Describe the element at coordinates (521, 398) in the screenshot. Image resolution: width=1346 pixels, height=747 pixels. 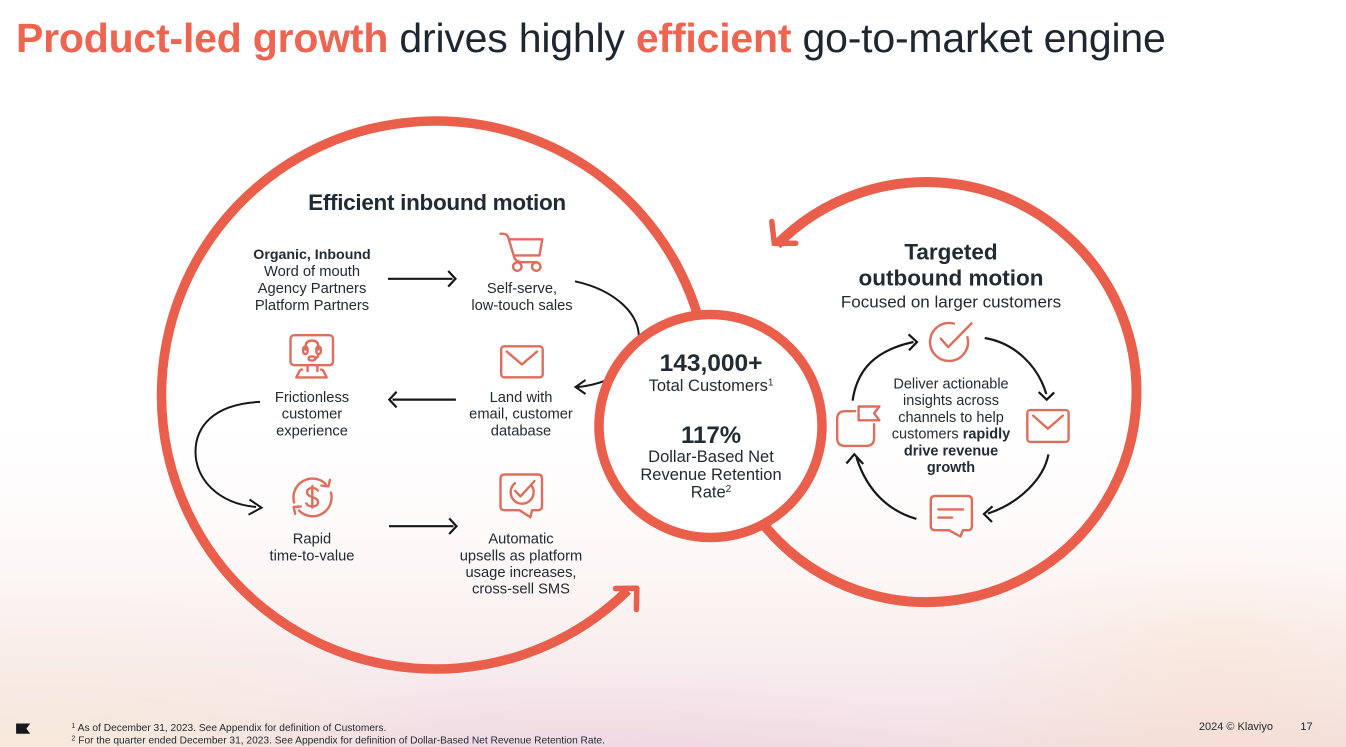
I see `svg-text: Land with` at that location.